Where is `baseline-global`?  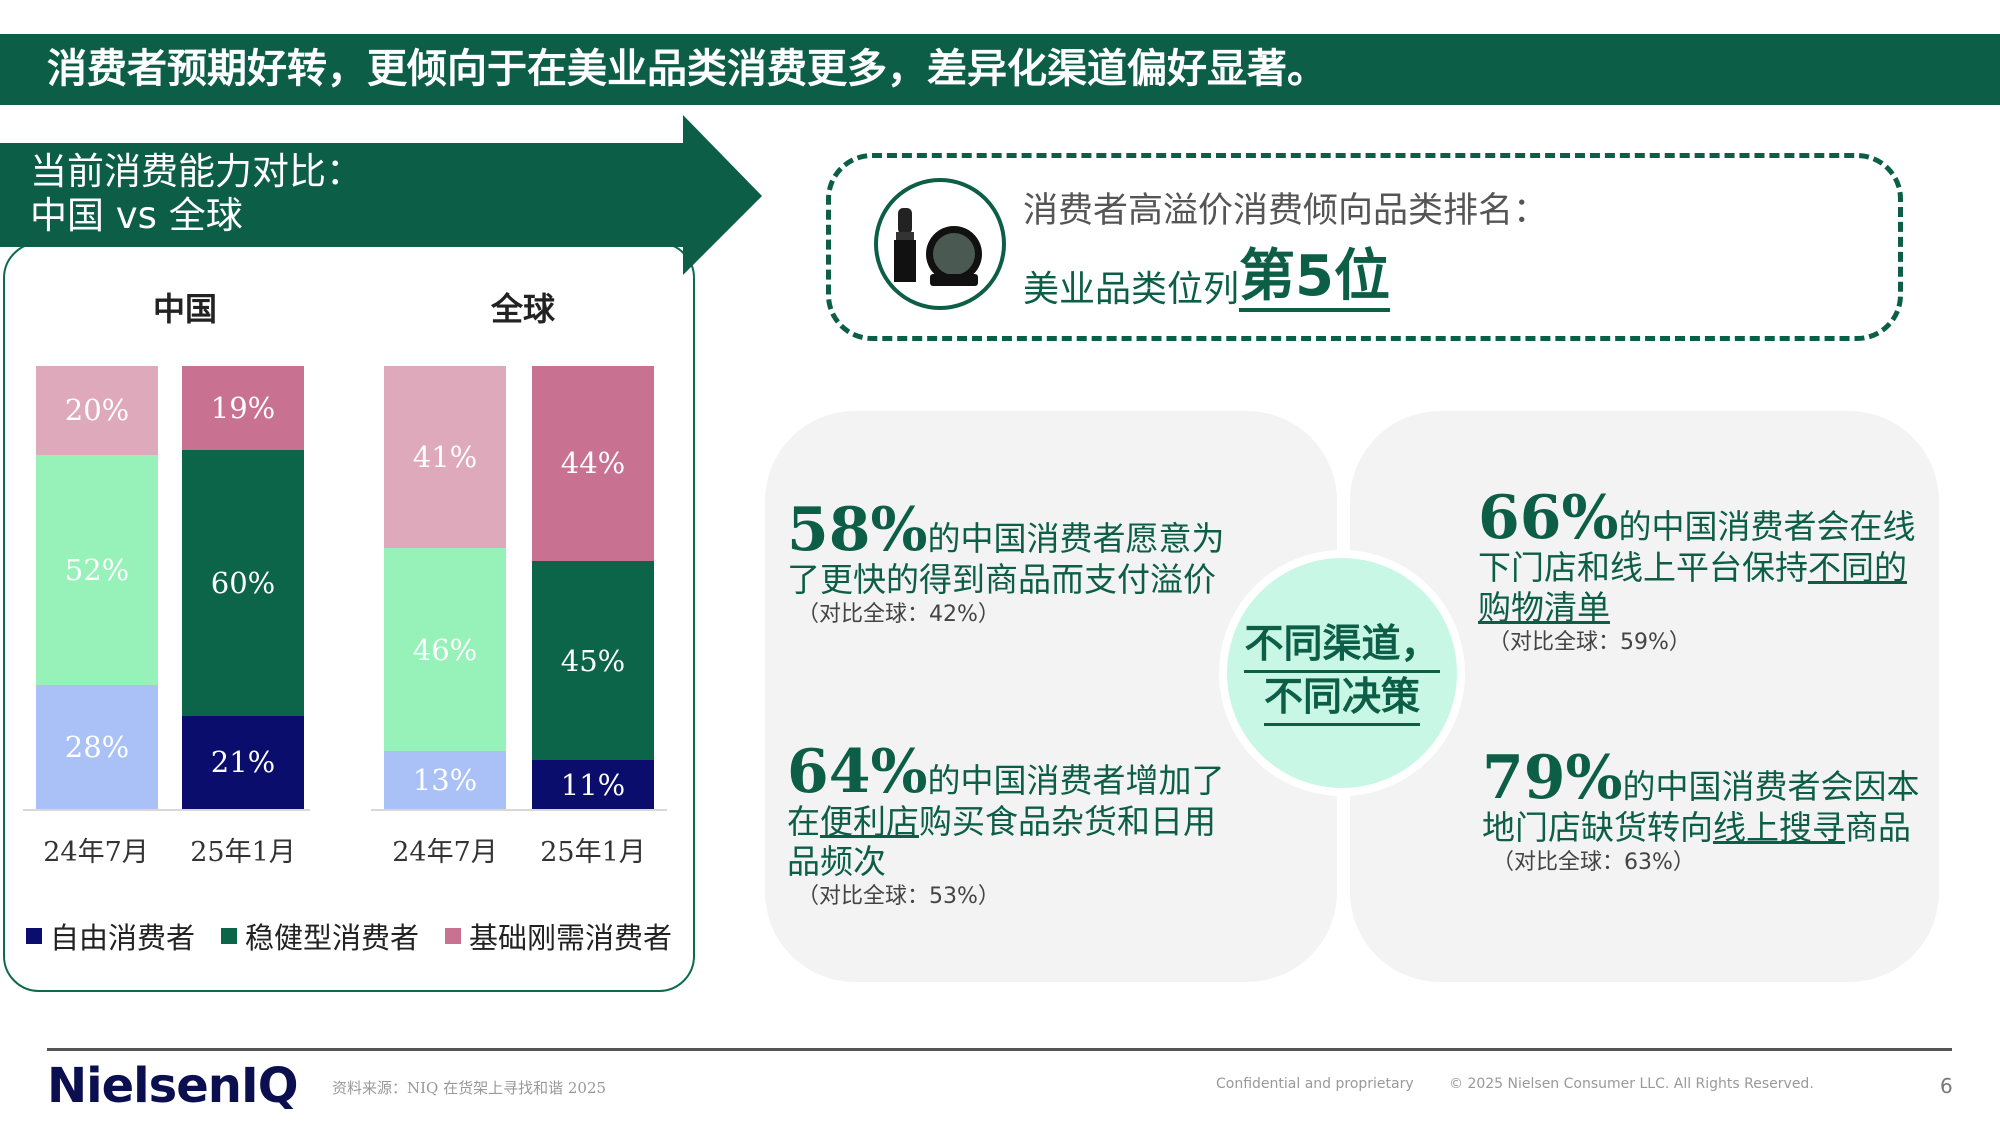 baseline-global is located at coordinates (519, 810).